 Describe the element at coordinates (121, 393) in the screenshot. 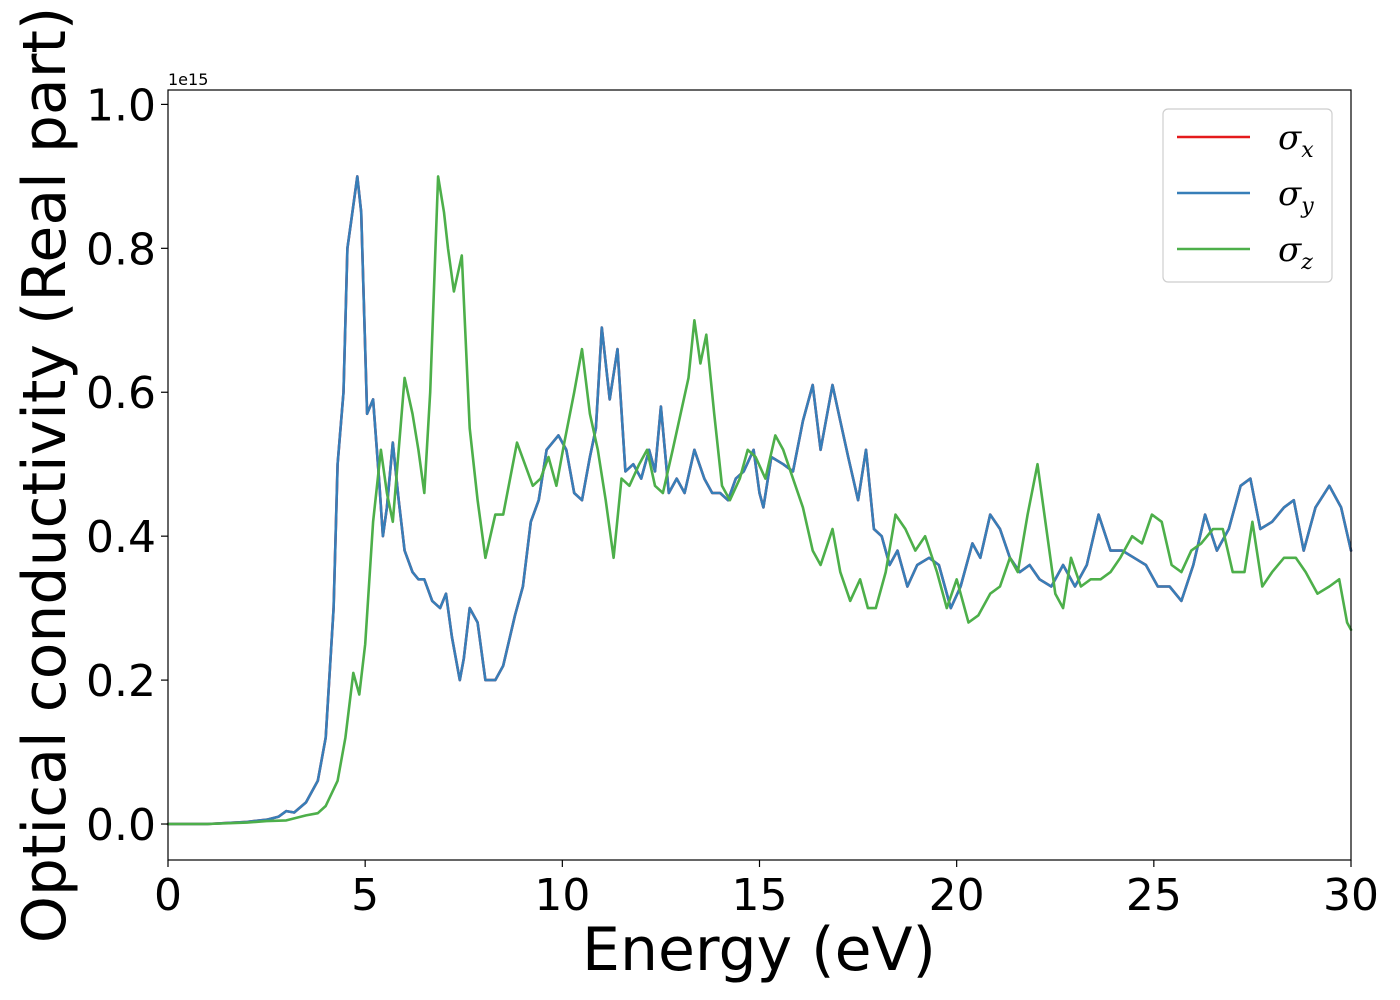

I see `y-tick-label: 0.6` at that location.